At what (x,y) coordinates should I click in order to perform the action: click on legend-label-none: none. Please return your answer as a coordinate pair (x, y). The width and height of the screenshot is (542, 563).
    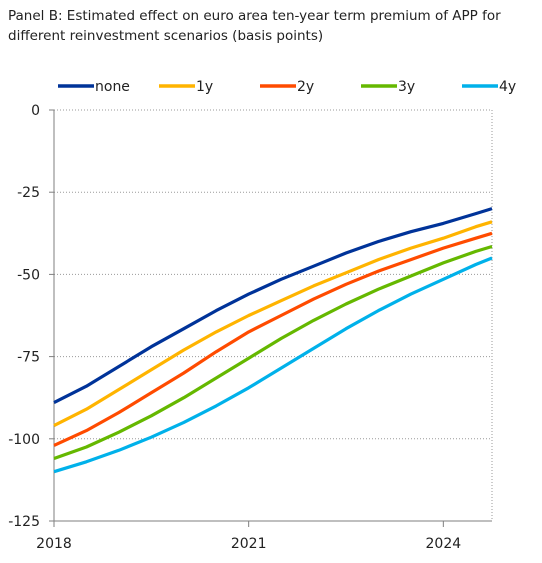
    Looking at the image, I should click on (112, 87).